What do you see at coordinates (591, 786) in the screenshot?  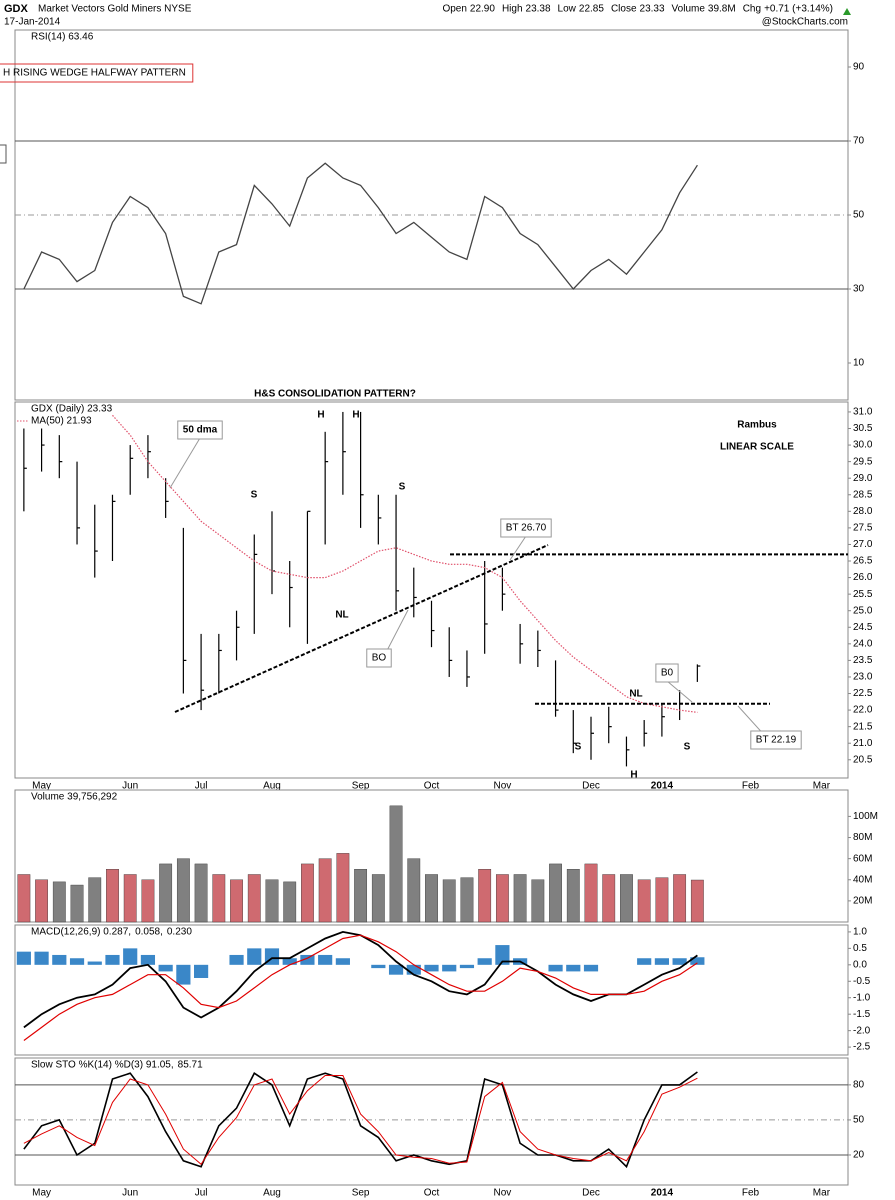 I see `x-tick-label: Dec` at bounding box center [591, 786].